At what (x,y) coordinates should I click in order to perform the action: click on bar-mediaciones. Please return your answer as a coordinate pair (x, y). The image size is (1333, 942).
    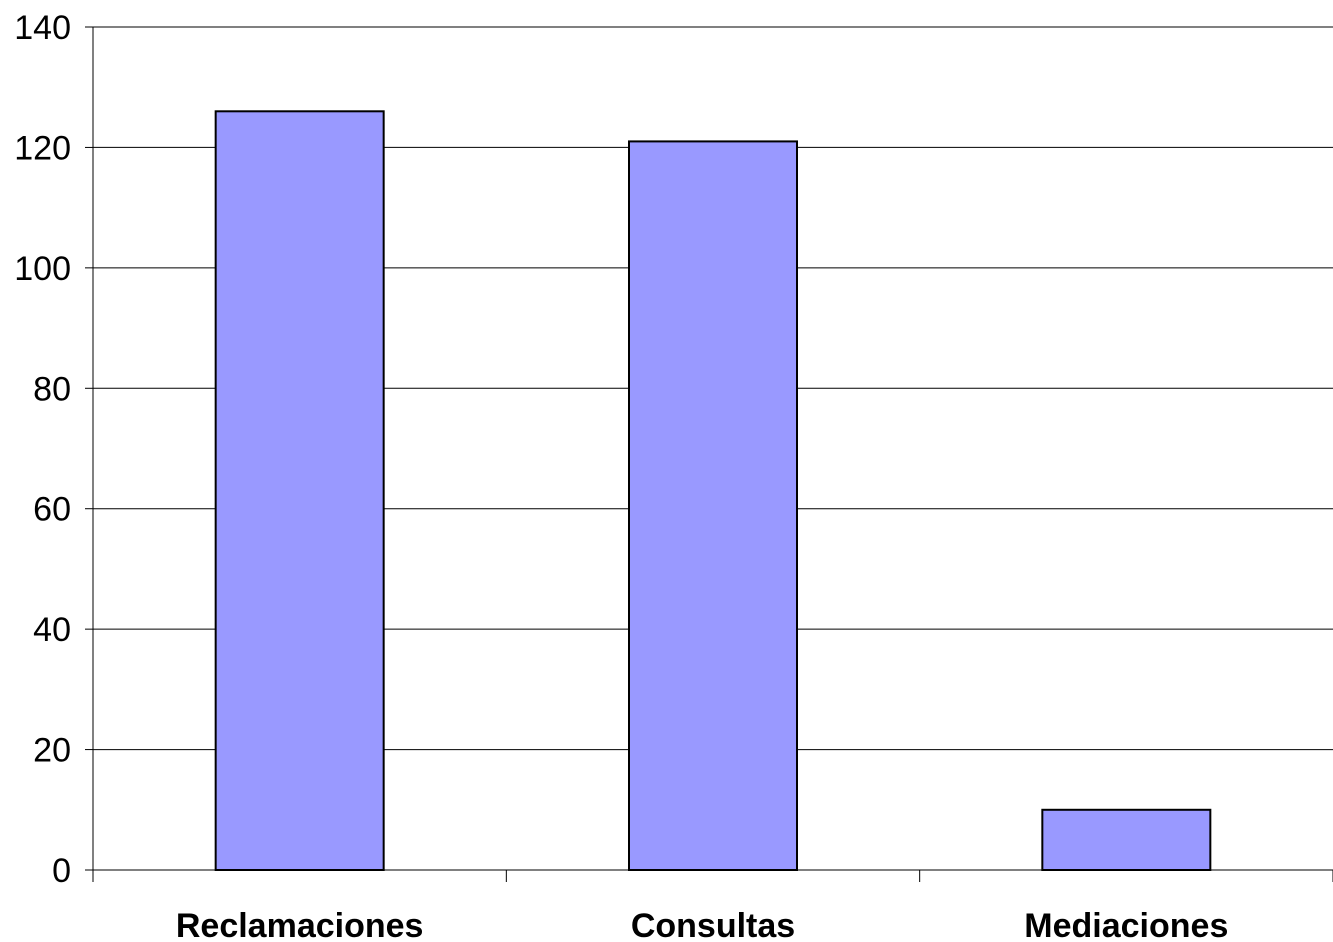
    Looking at the image, I should click on (1126, 839).